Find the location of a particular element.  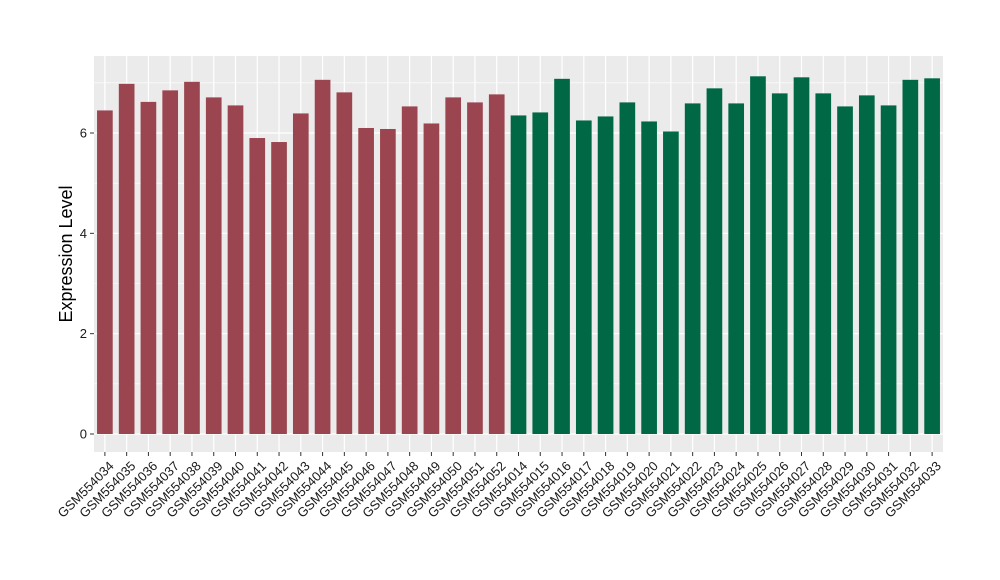

y-tick-label: 4 is located at coordinates (83, 233).